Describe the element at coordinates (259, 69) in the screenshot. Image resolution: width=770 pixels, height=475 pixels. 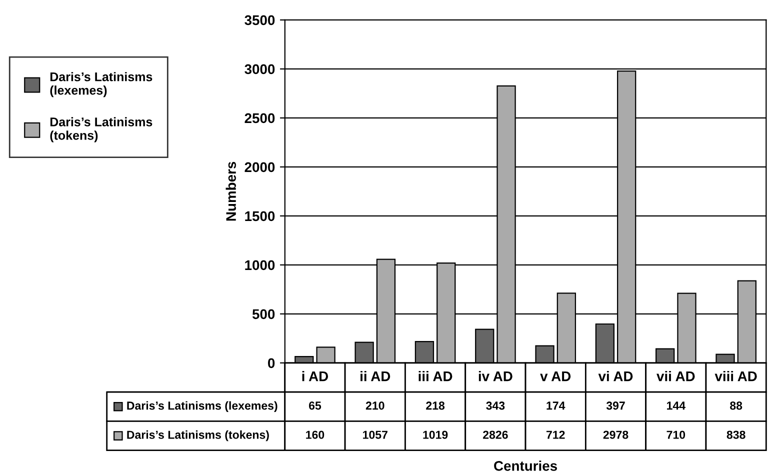
I see `y-tick-label: 3000` at that location.